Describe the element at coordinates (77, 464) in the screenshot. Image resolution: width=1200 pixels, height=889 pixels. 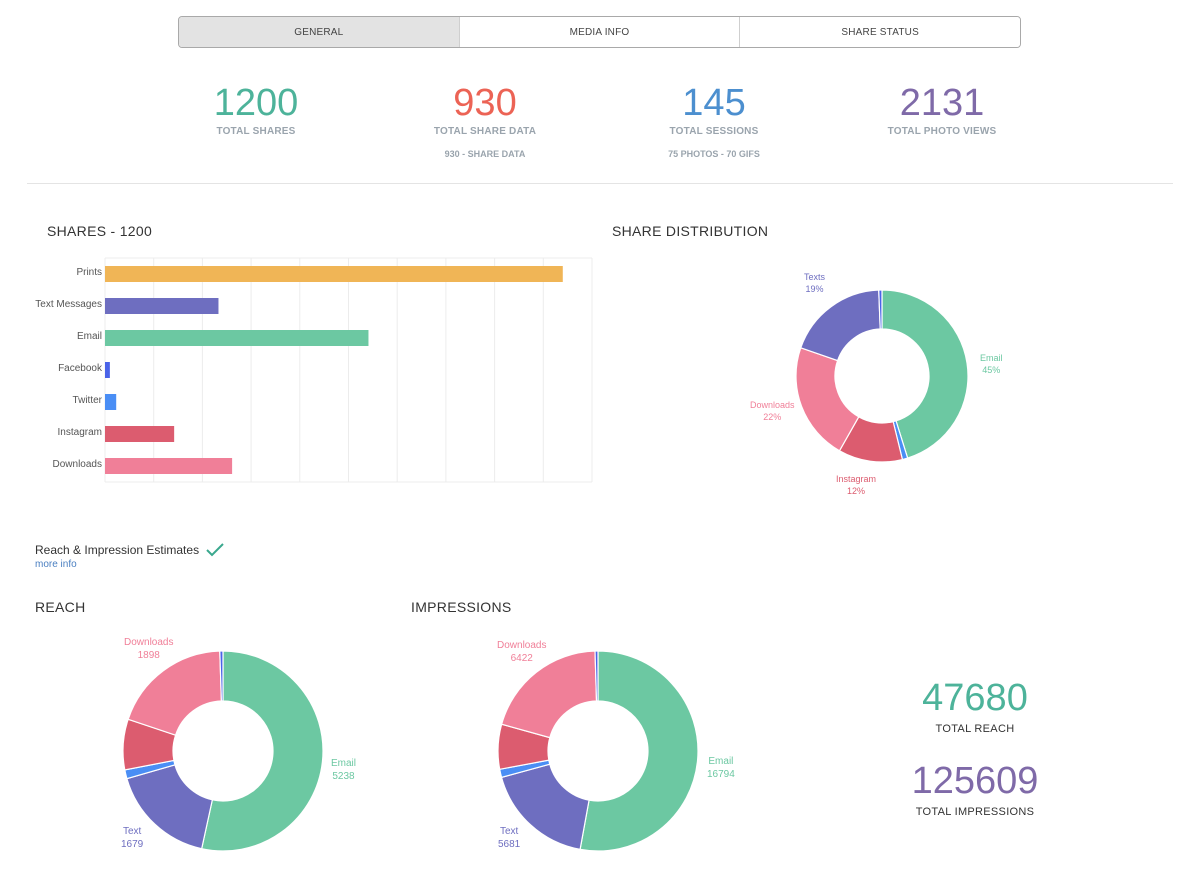
I see `bar-label-downloads: Downloads` at that location.